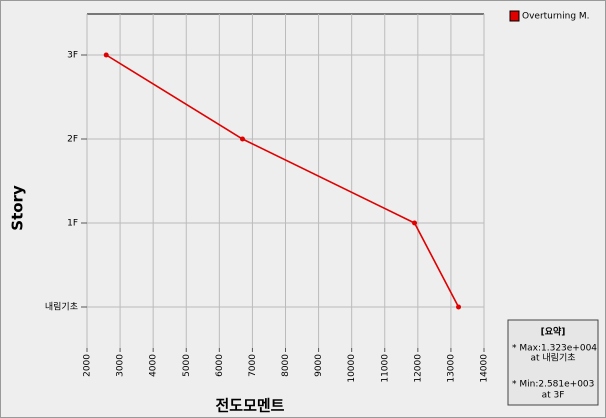  I want to click on legend, so click(552, 17).